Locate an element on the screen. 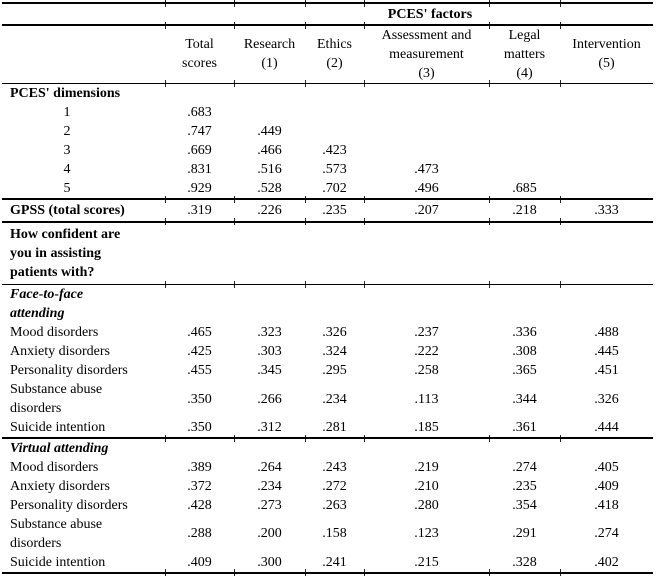 The image size is (659, 577). value-cell: .323 is located at coordinates (269, 333).